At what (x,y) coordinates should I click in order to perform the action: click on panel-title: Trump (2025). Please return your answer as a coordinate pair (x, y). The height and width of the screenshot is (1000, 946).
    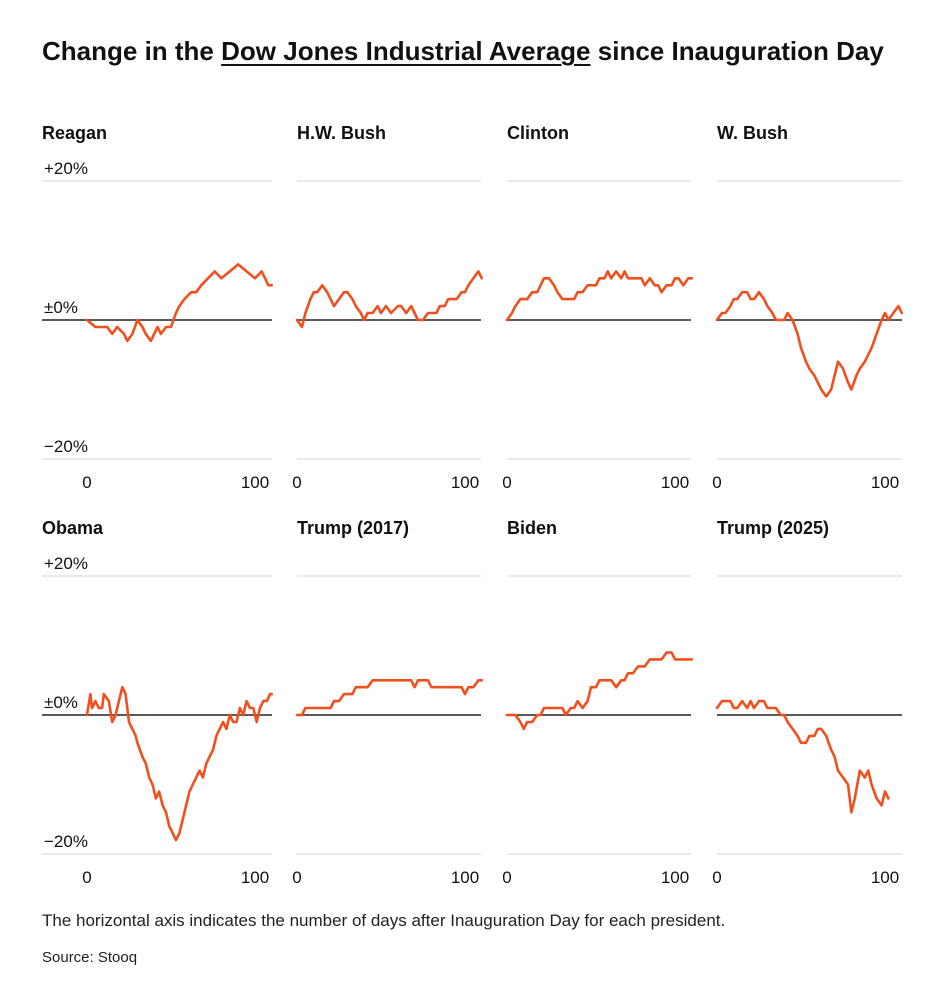
    Looking at the image, I should click on (773, 528).